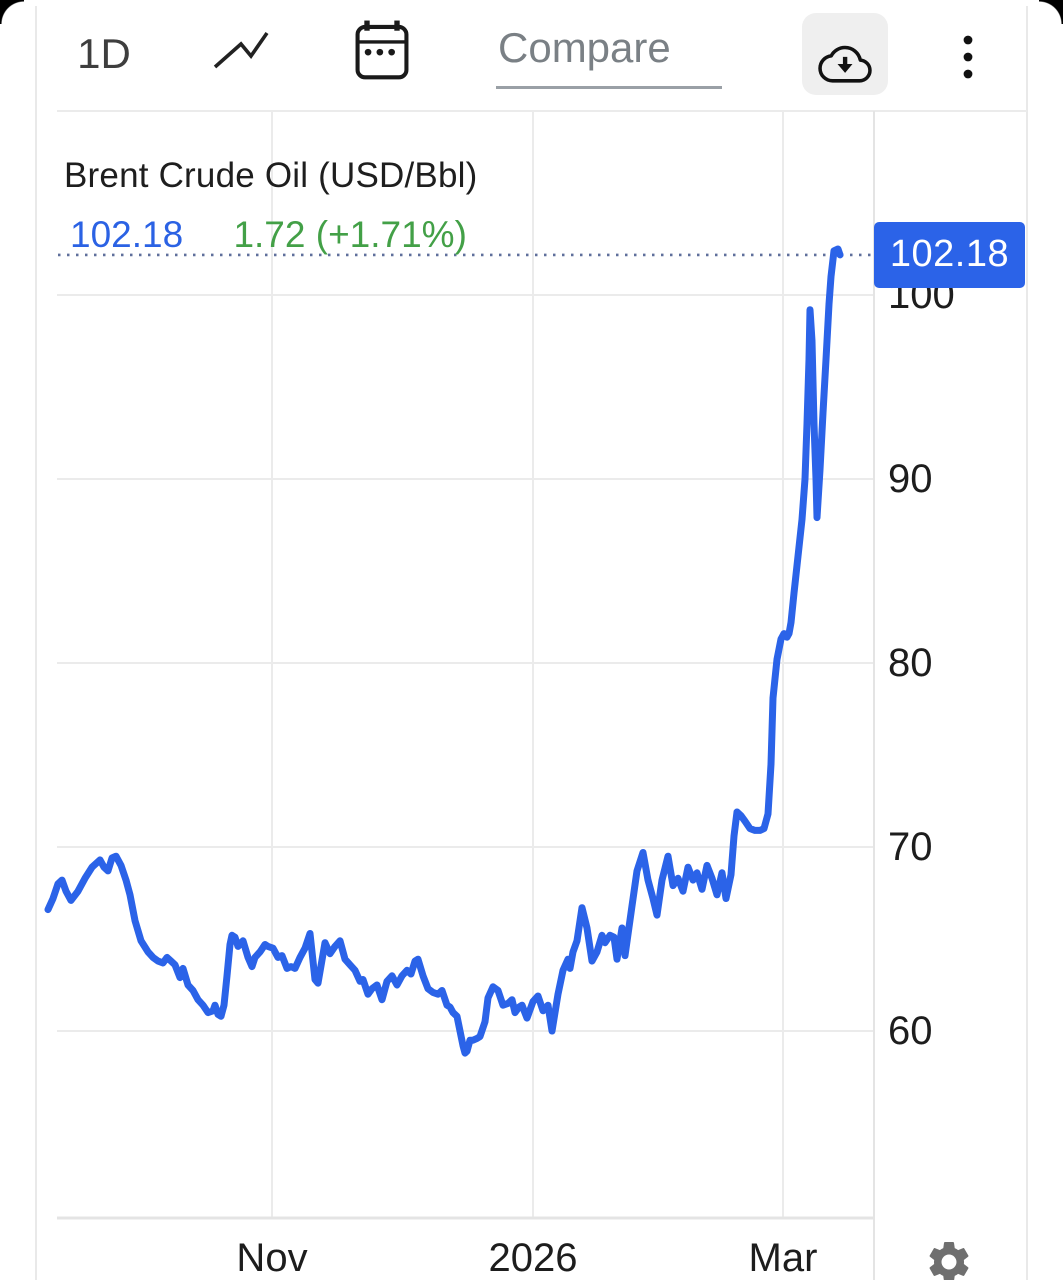  I want to click on symbol-values: 102.18 1.72 (+1.71%), so click(270, 235).